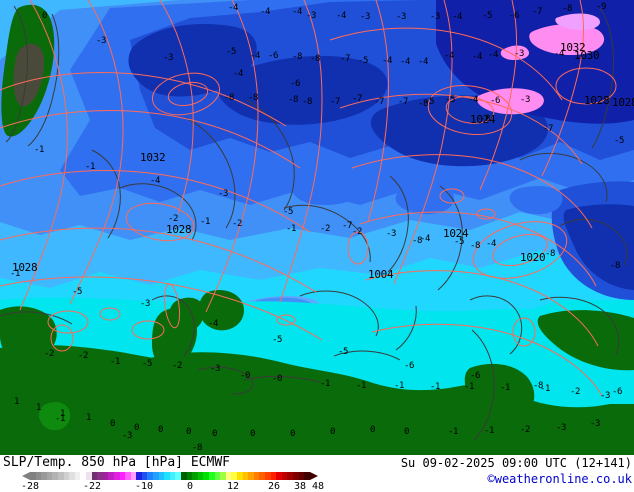 The height and width of the screenshot is (492, 634). Describe the element at coordinates (274, 486) in the screenshot. I see `color-scale-tick: 26` at that location.